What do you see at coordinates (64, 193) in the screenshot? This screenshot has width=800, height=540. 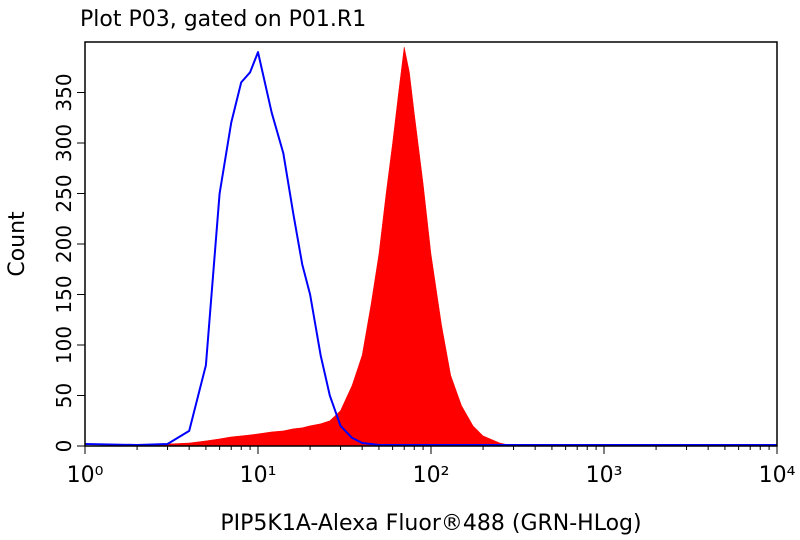 I see `y-tick-label: 250` at bounding box center [64, 193].